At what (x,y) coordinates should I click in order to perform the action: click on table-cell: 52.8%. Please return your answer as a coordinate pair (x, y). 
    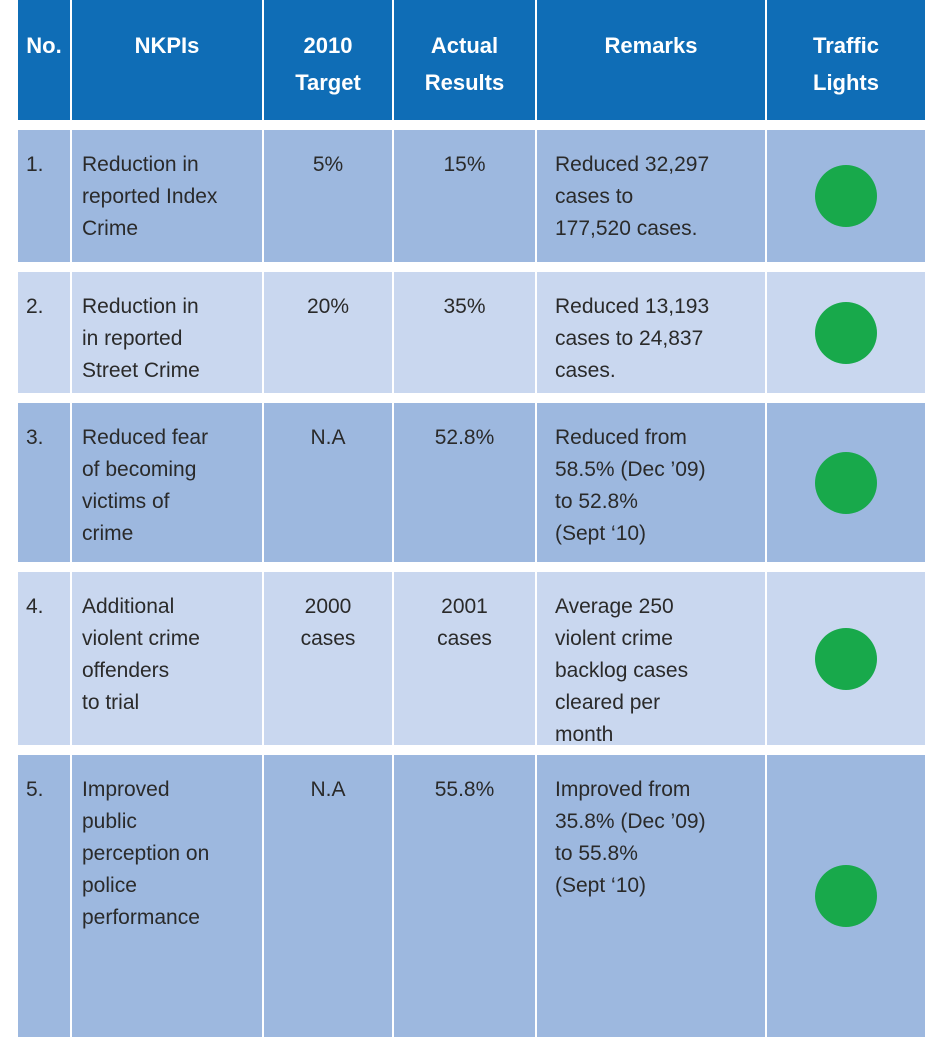
    Looking at the image, I should click on (463, 482).